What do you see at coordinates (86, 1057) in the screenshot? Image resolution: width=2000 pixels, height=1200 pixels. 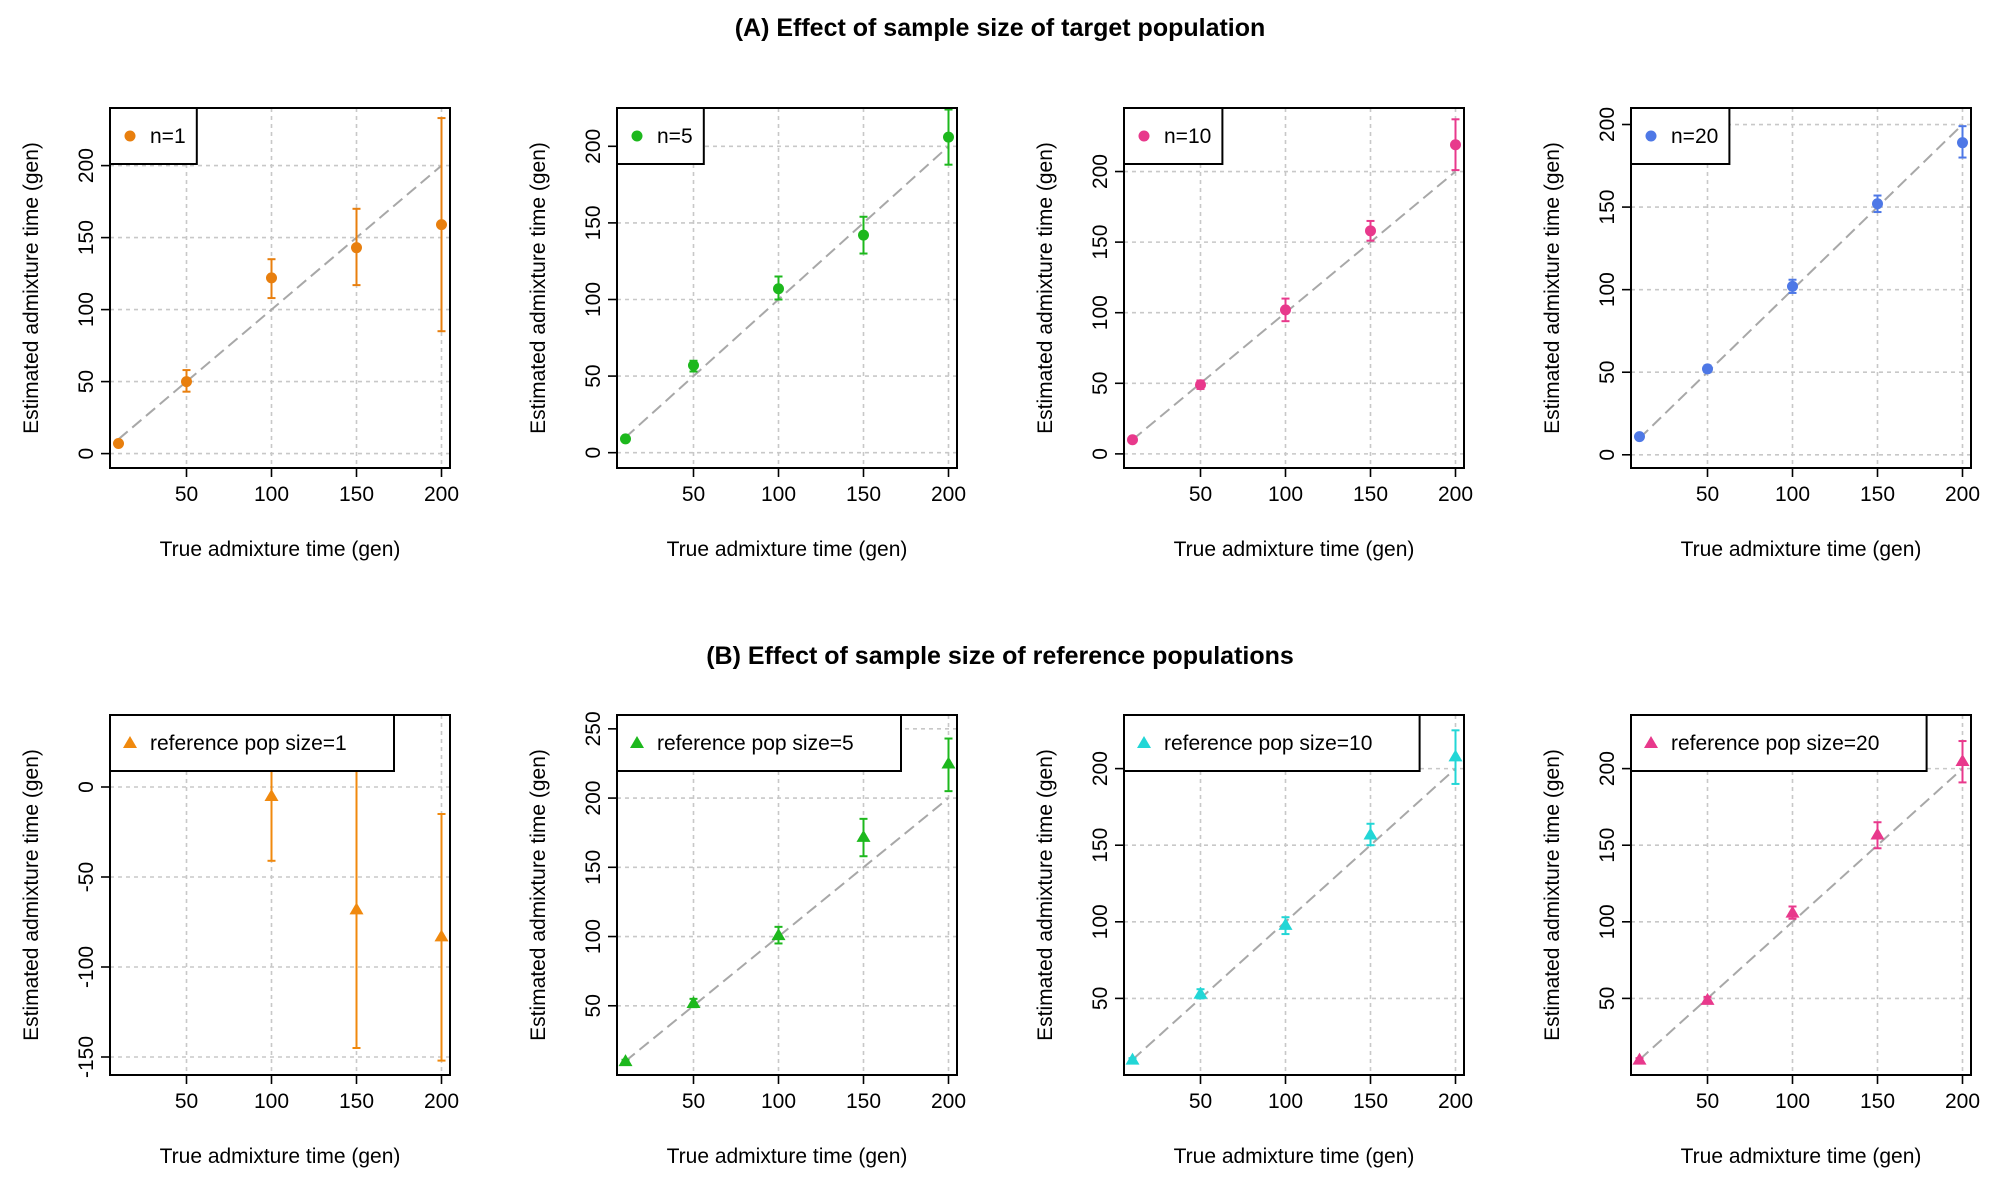 I see `y-tick-label: -150` at bounding box center [86, 1057].